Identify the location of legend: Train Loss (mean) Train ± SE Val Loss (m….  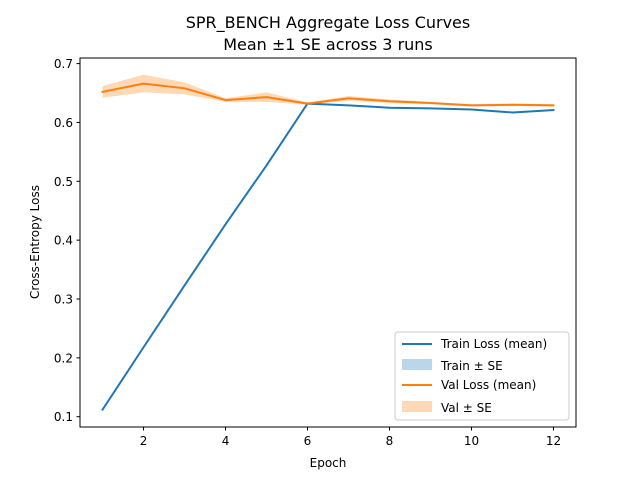
(482, 376).